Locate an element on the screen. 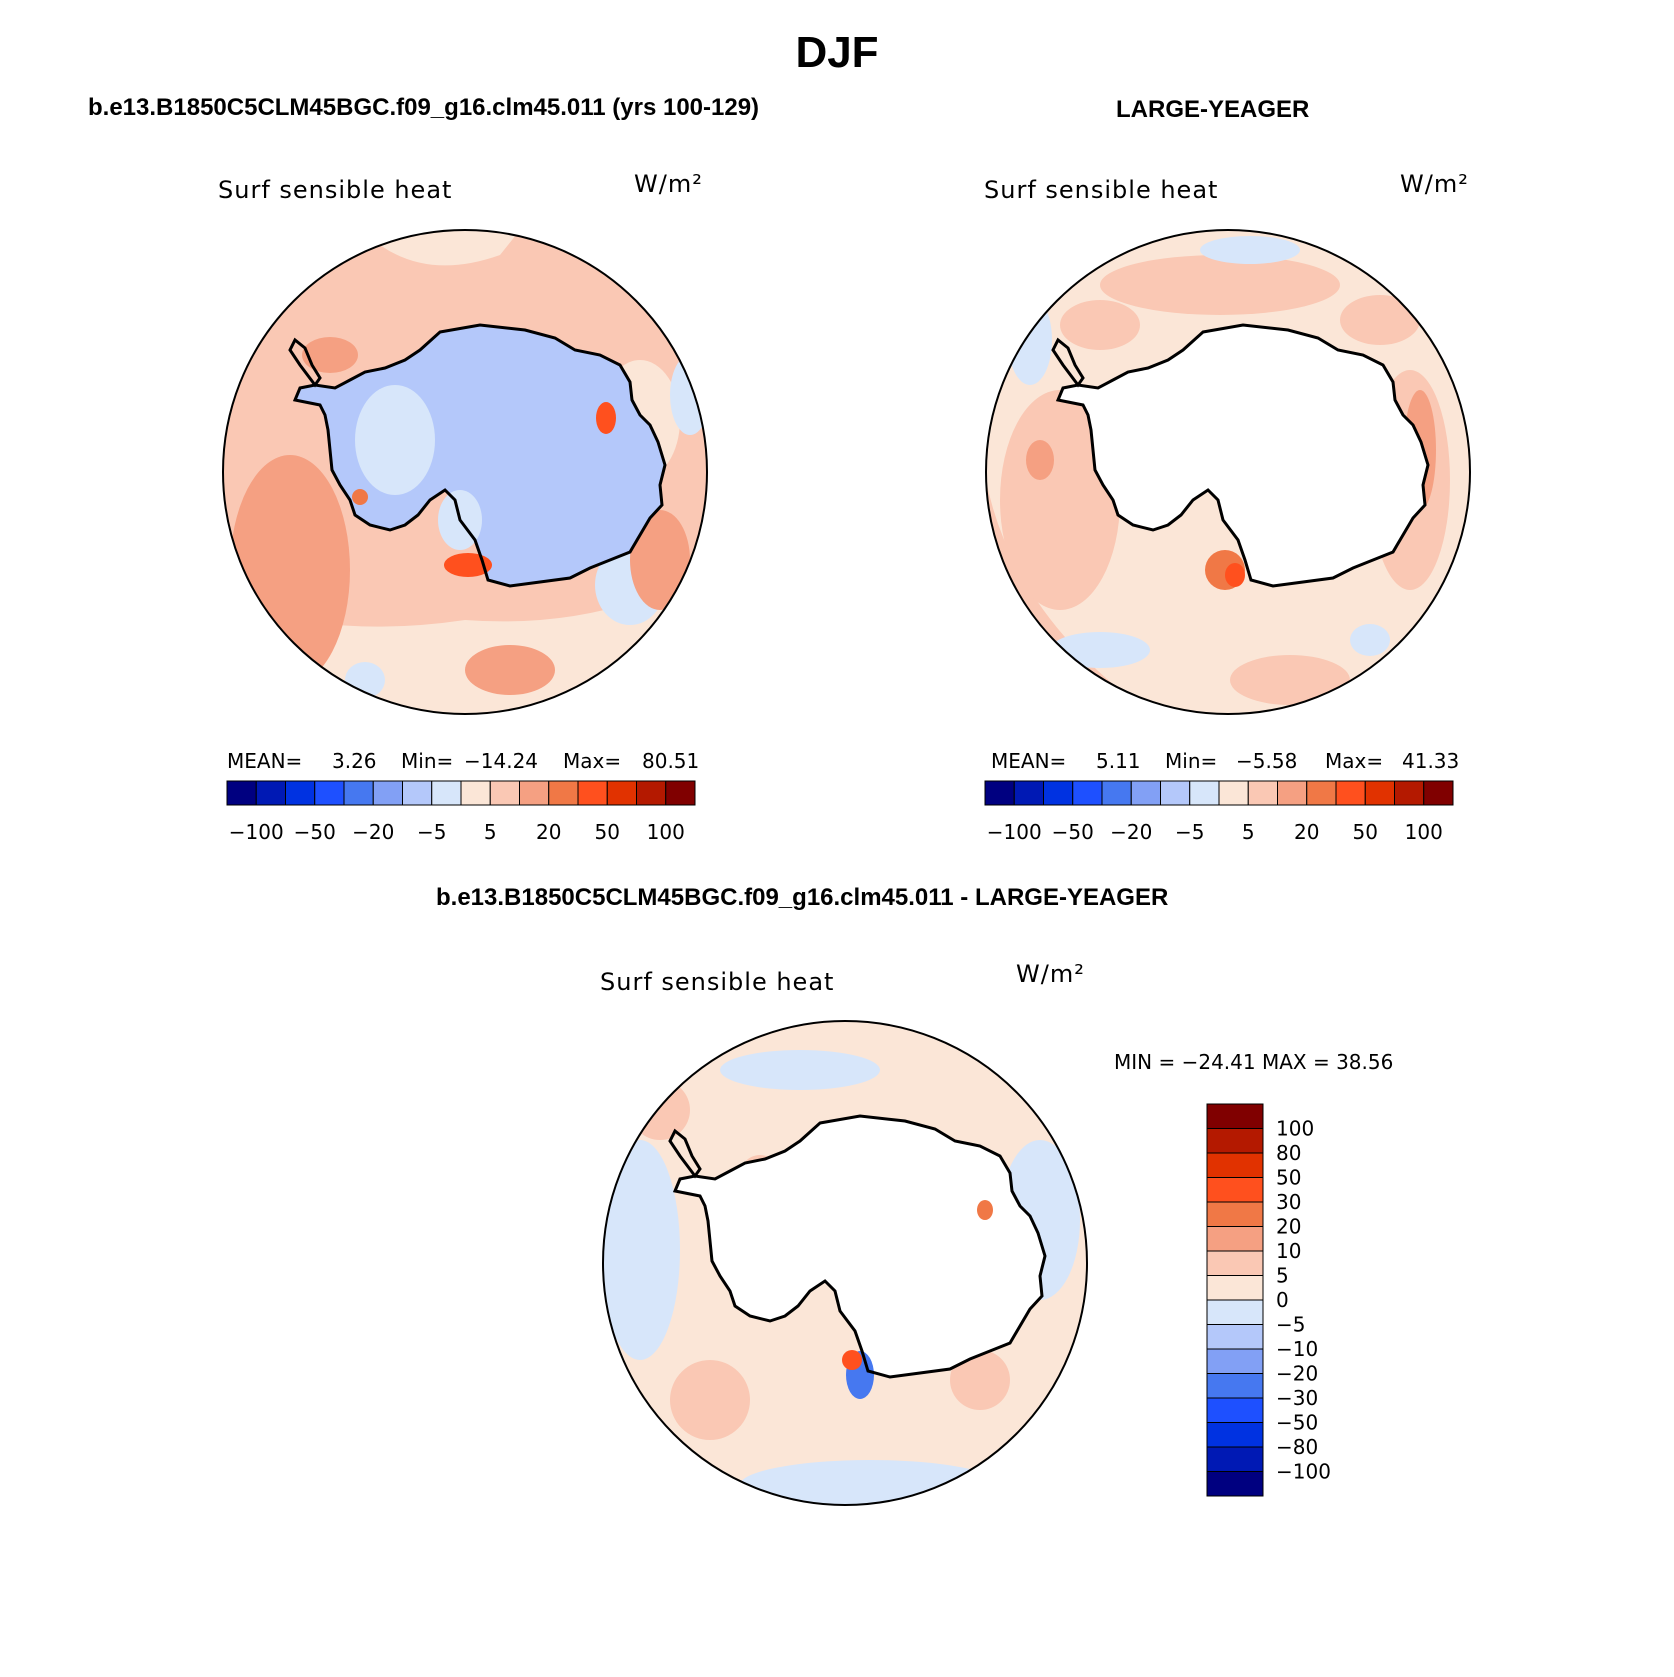  panel-b-max: 41.33 is located at coordinates (1431, 761).